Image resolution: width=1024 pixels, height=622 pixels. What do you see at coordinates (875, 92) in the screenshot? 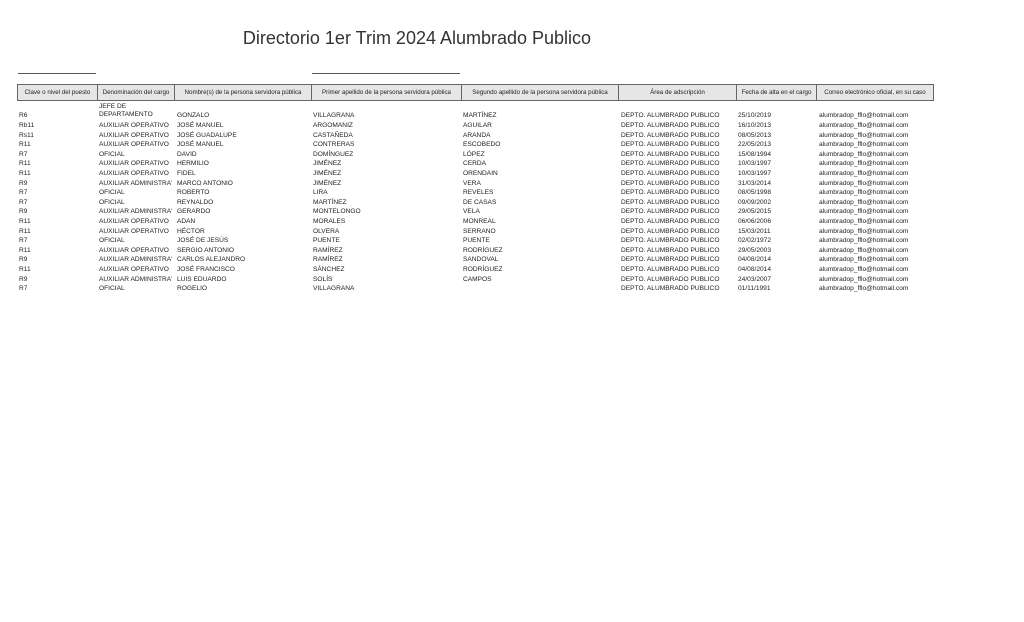
I see `column-header: Correo electrónico oficial, en su caso` at bounding box center [875, 92].